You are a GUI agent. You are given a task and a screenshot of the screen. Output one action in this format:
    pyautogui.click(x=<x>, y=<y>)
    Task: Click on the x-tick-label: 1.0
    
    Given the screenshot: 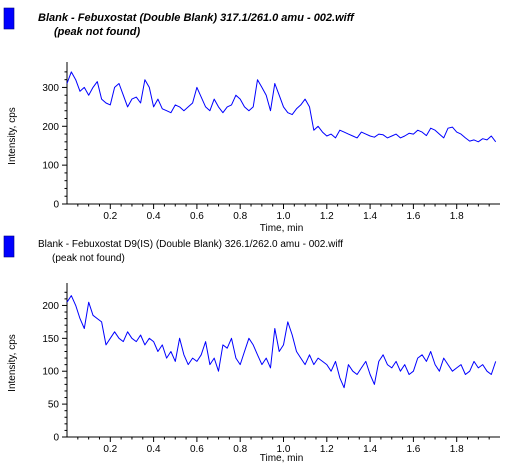 What is the action you would take?
    pyautogui.click(x=284, y=216)
    